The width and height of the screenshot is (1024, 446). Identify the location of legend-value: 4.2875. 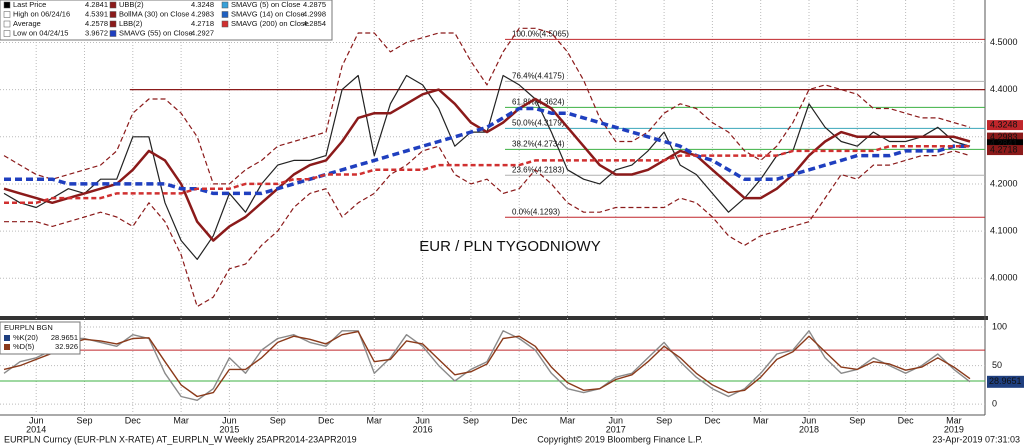
(314, 4).